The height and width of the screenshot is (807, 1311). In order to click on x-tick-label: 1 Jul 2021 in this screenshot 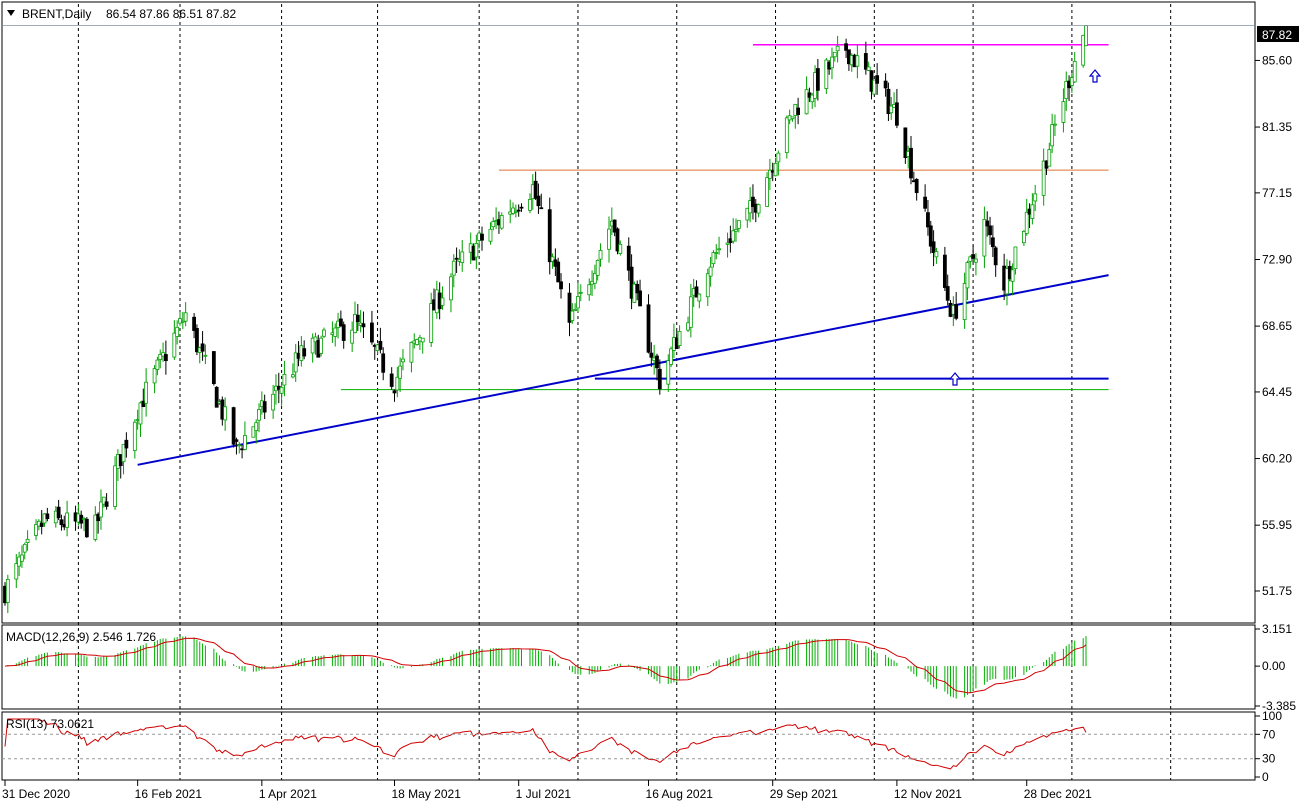, I will do `click(544, 794)`.